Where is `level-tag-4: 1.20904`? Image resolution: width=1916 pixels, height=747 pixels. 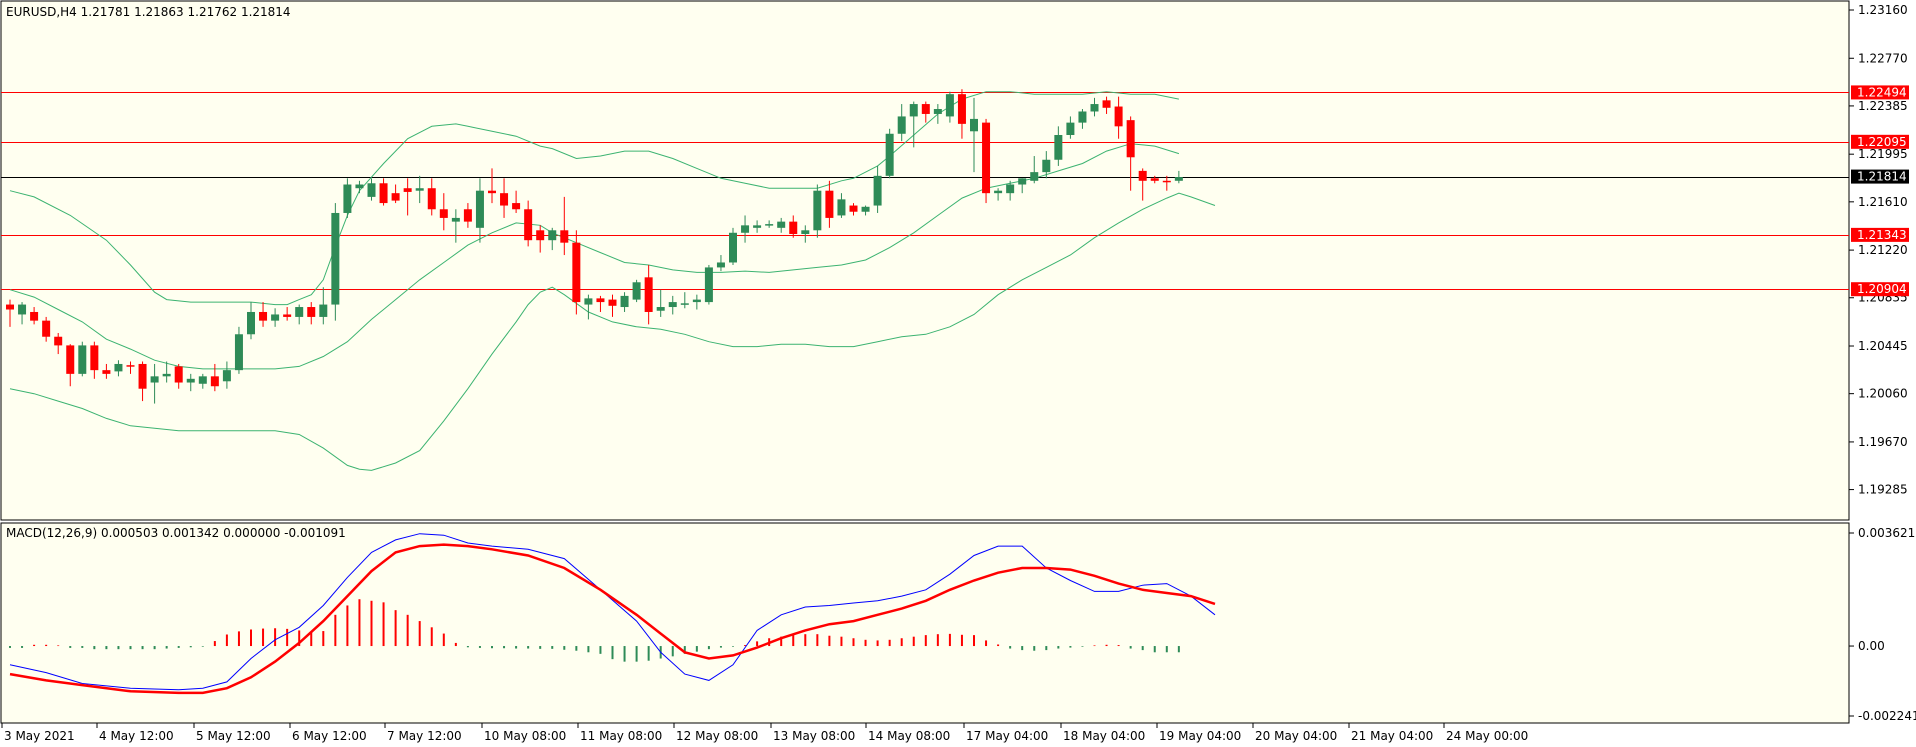 level-tag-4: 1.20904 is located at coordinates (1882, 289).